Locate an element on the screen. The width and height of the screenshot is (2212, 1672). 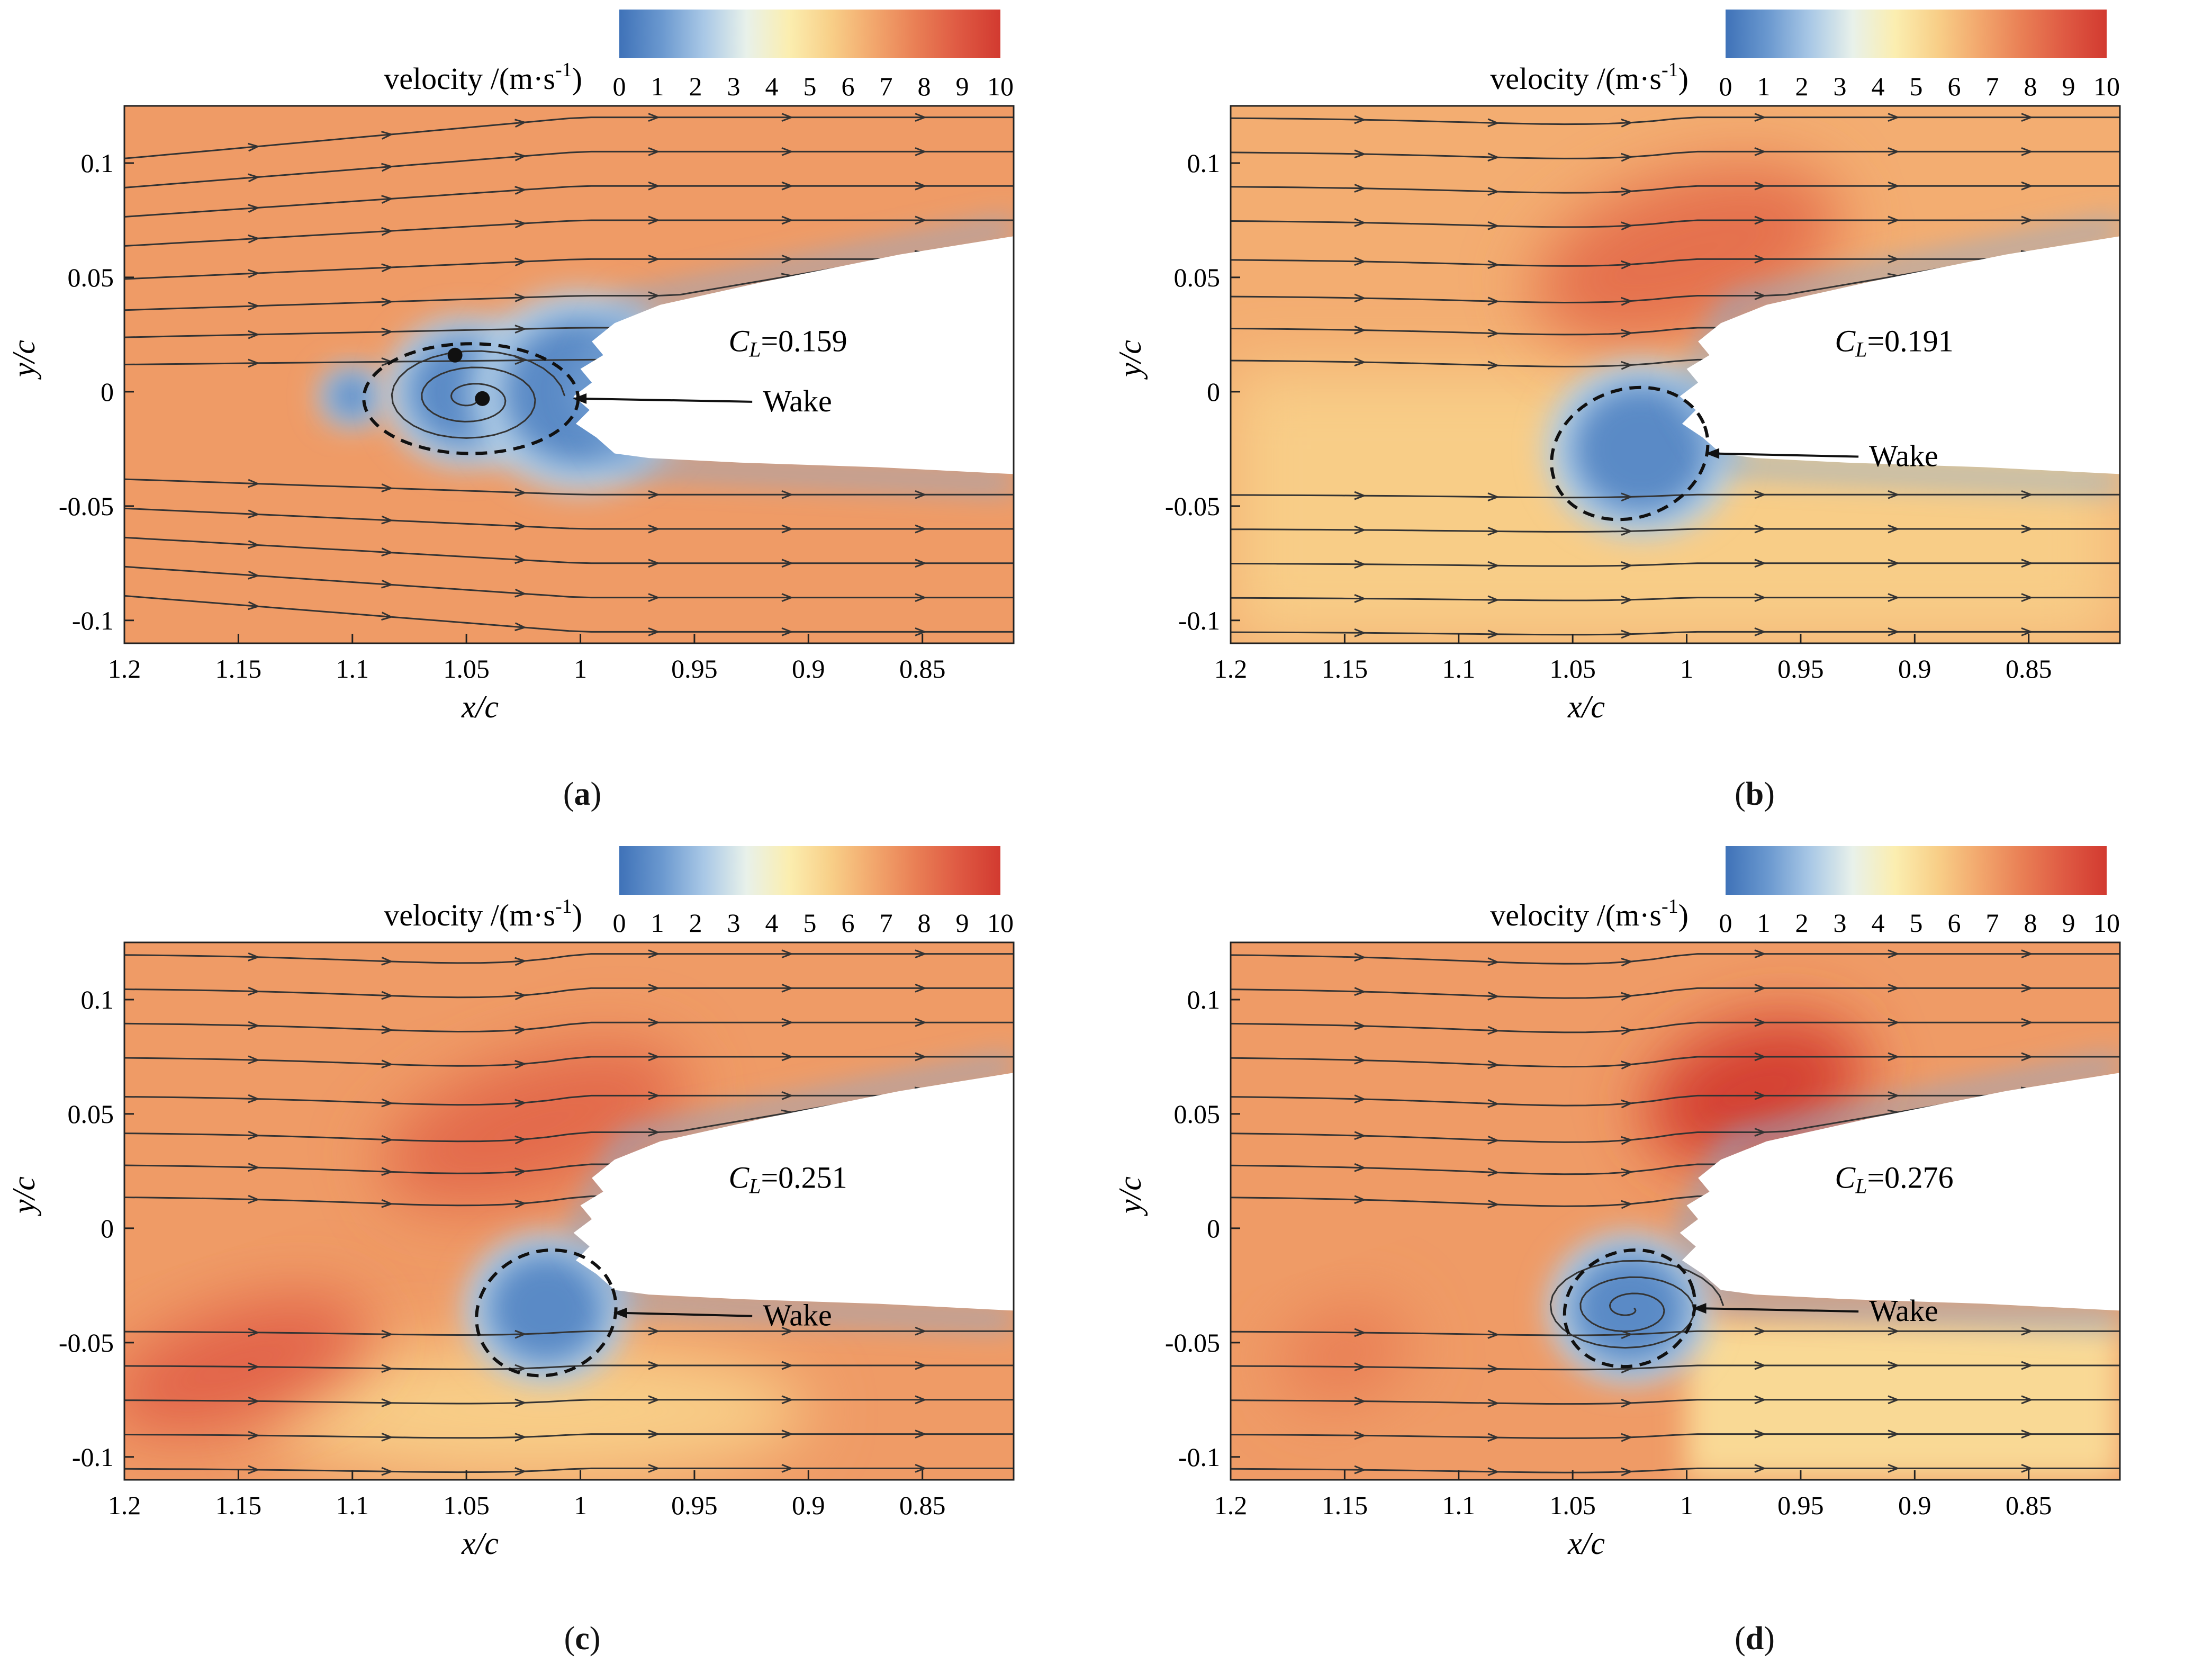
vortex-swirl is located at coordinates (1637, 1304).